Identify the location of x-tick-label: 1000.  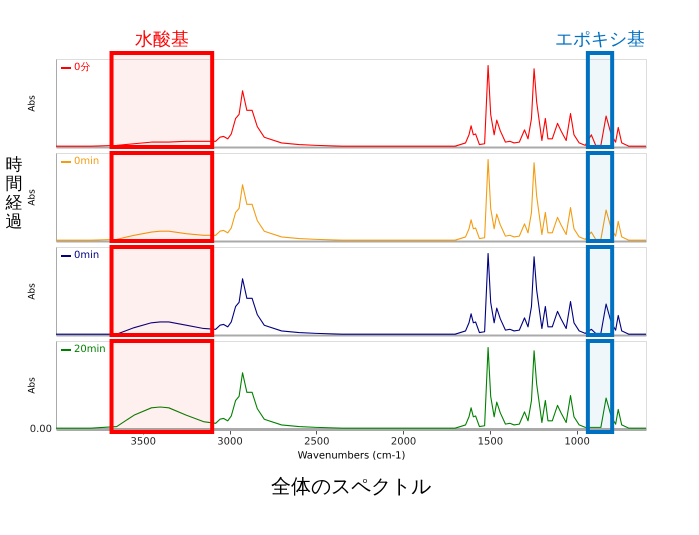
(577, 442).